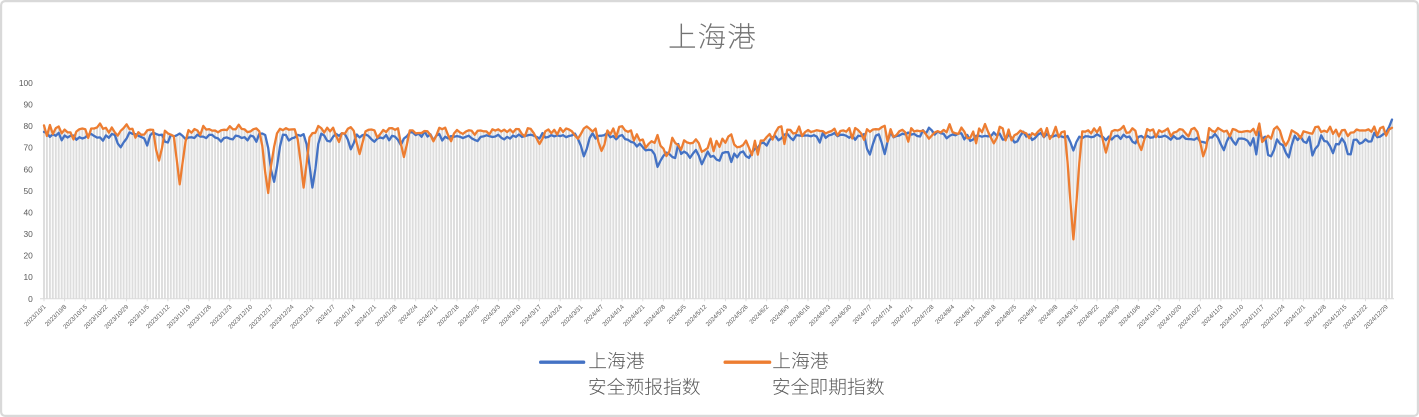 The image size is (1419, 417). What do you see at coordinates (28, 277) in the screenshot?
I see `svg-text: 10` at bounding box center [28, 277].